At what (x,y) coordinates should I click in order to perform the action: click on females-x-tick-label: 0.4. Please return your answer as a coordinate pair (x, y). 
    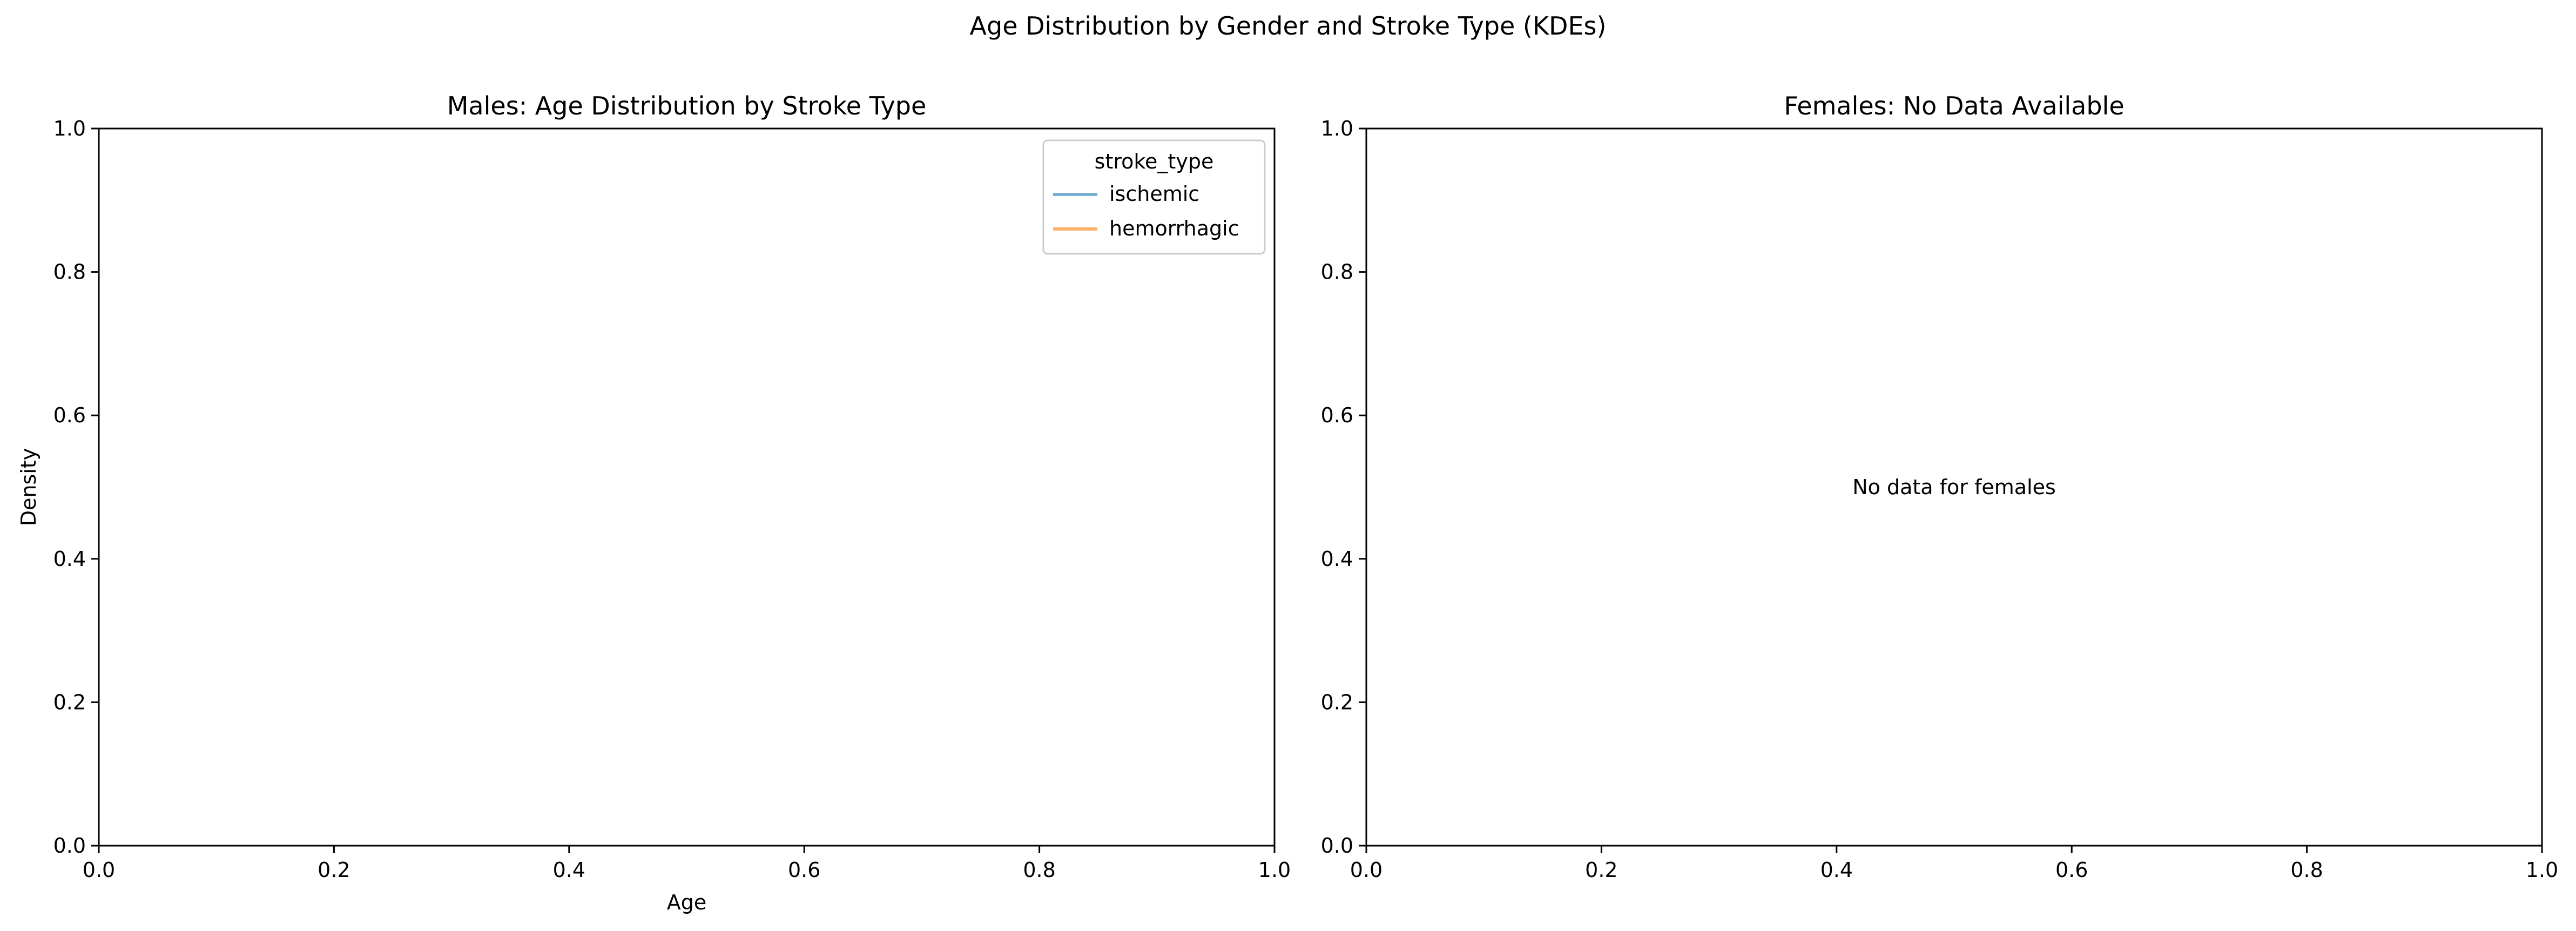
    Looking at the image, I should click on (1836, 870).